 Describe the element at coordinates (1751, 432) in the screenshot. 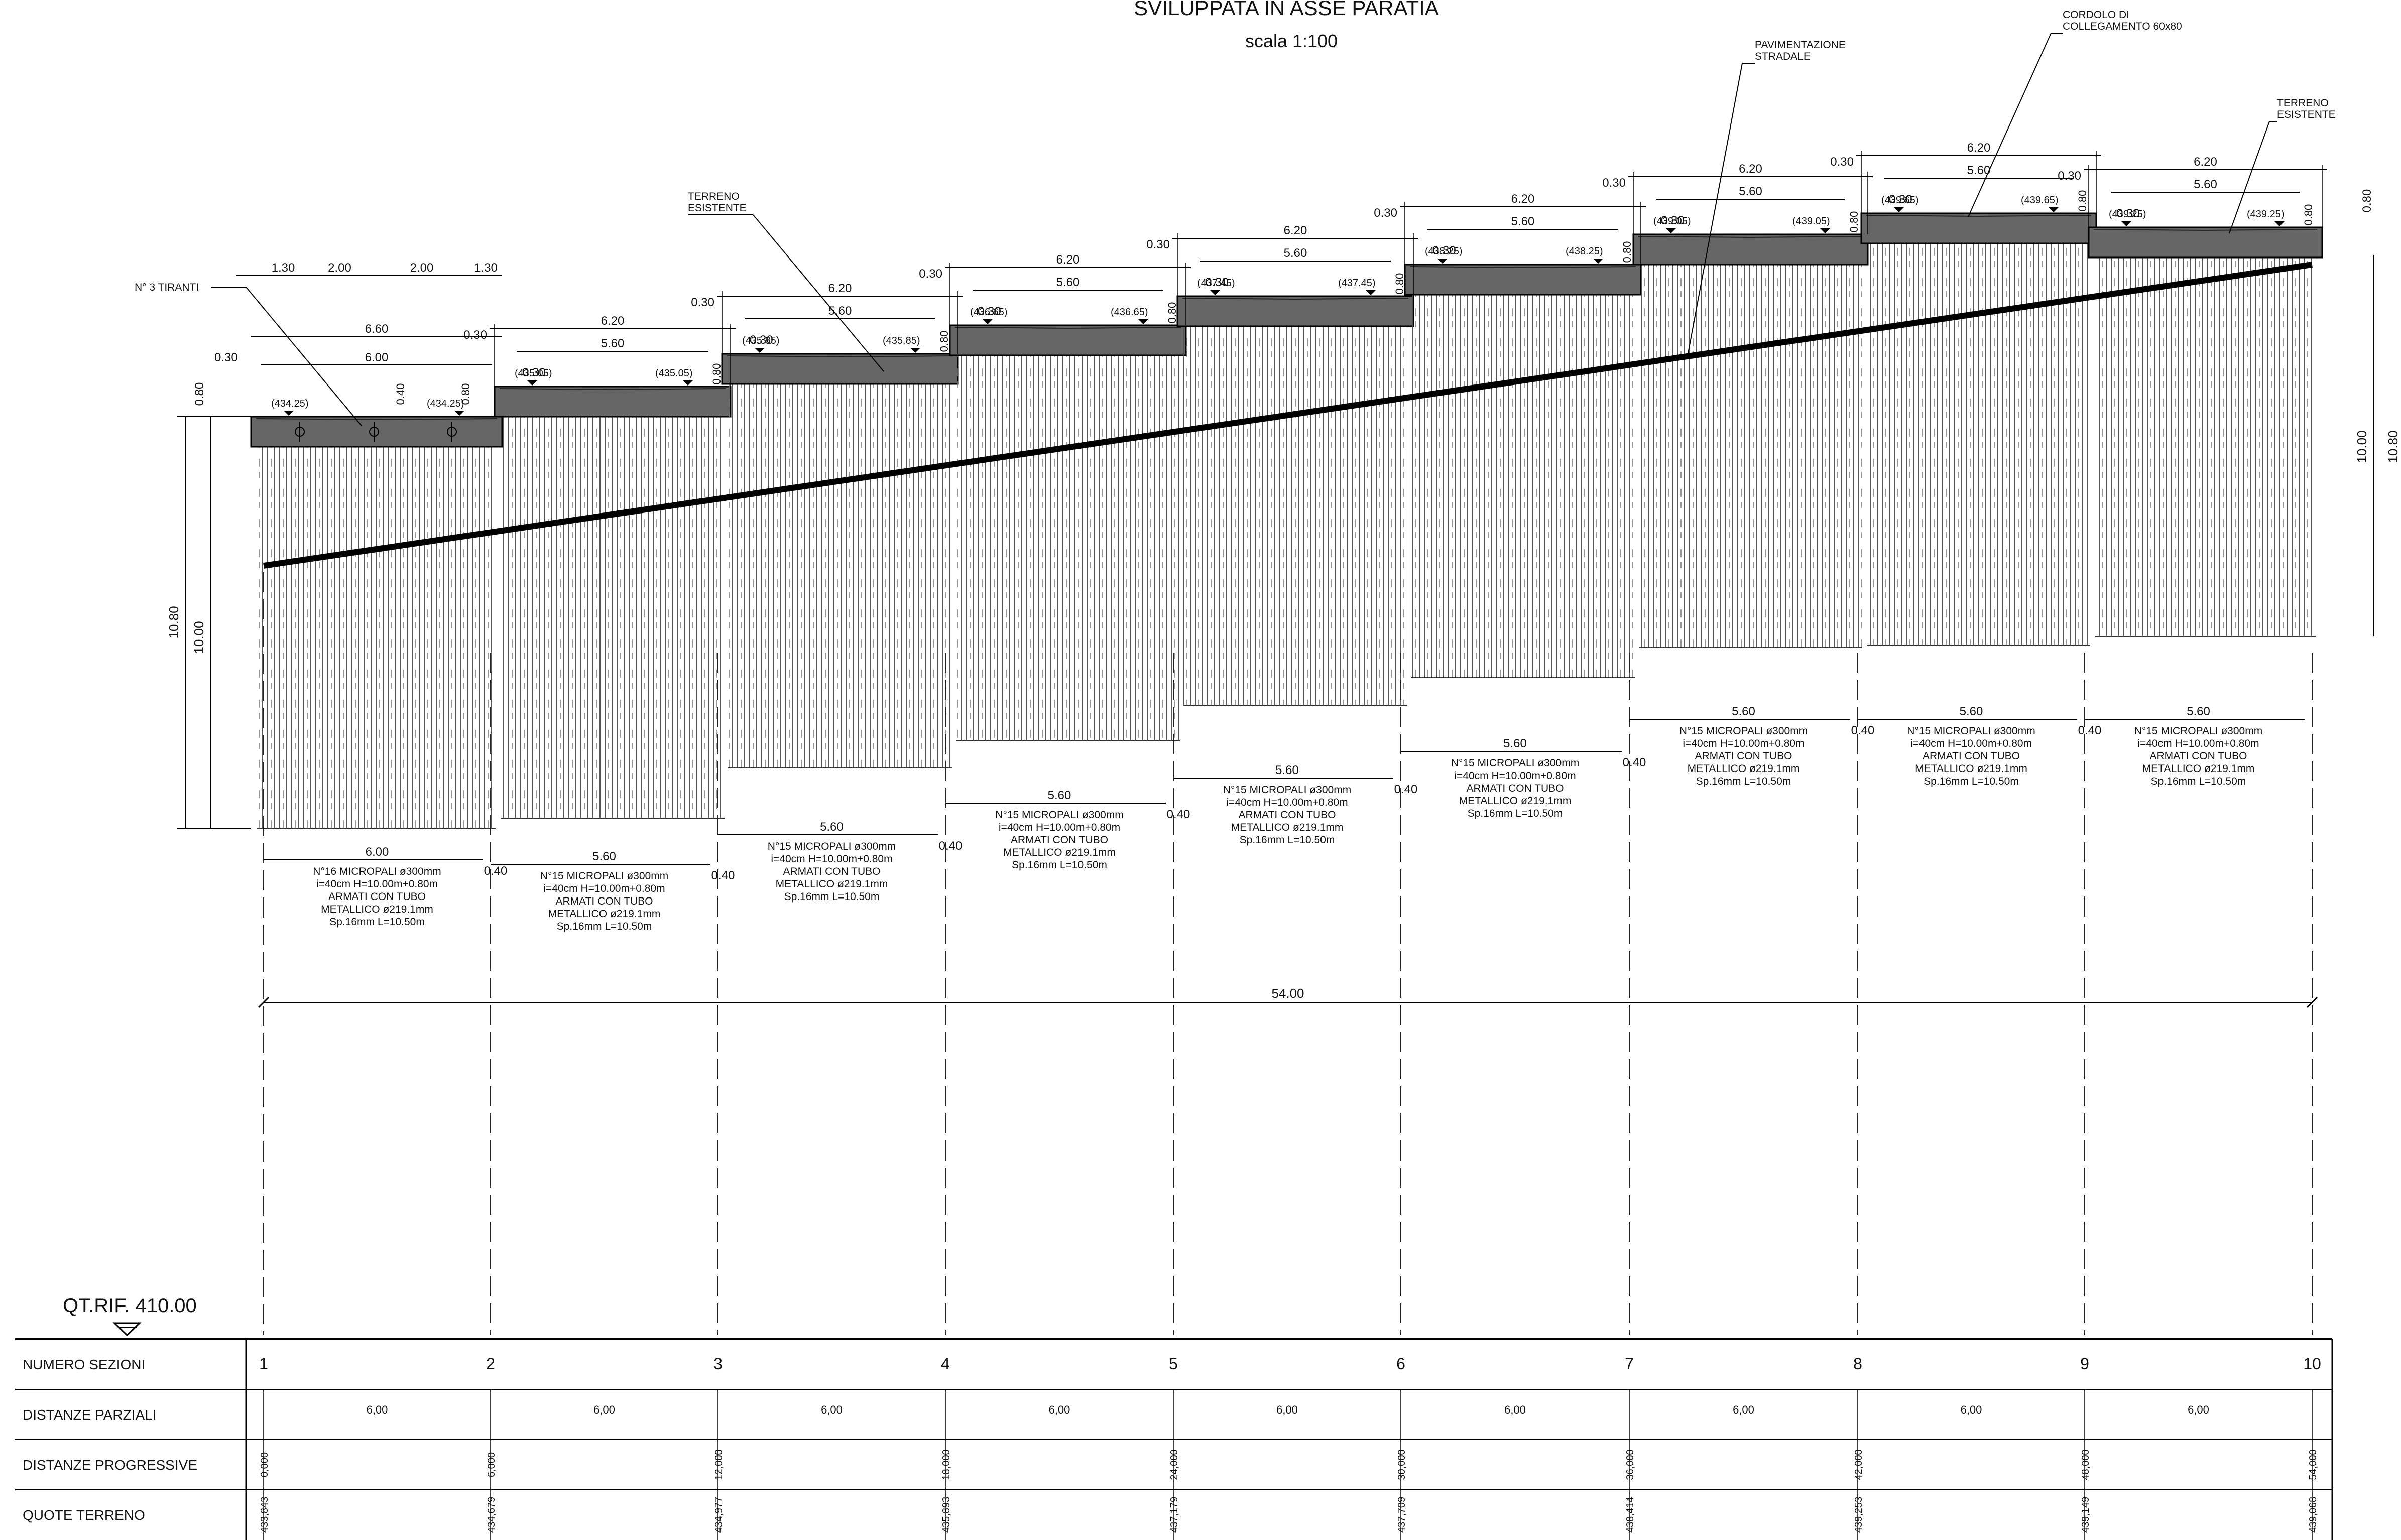

I see `wall-segment-7: (439.05) (439.05)` at that location.